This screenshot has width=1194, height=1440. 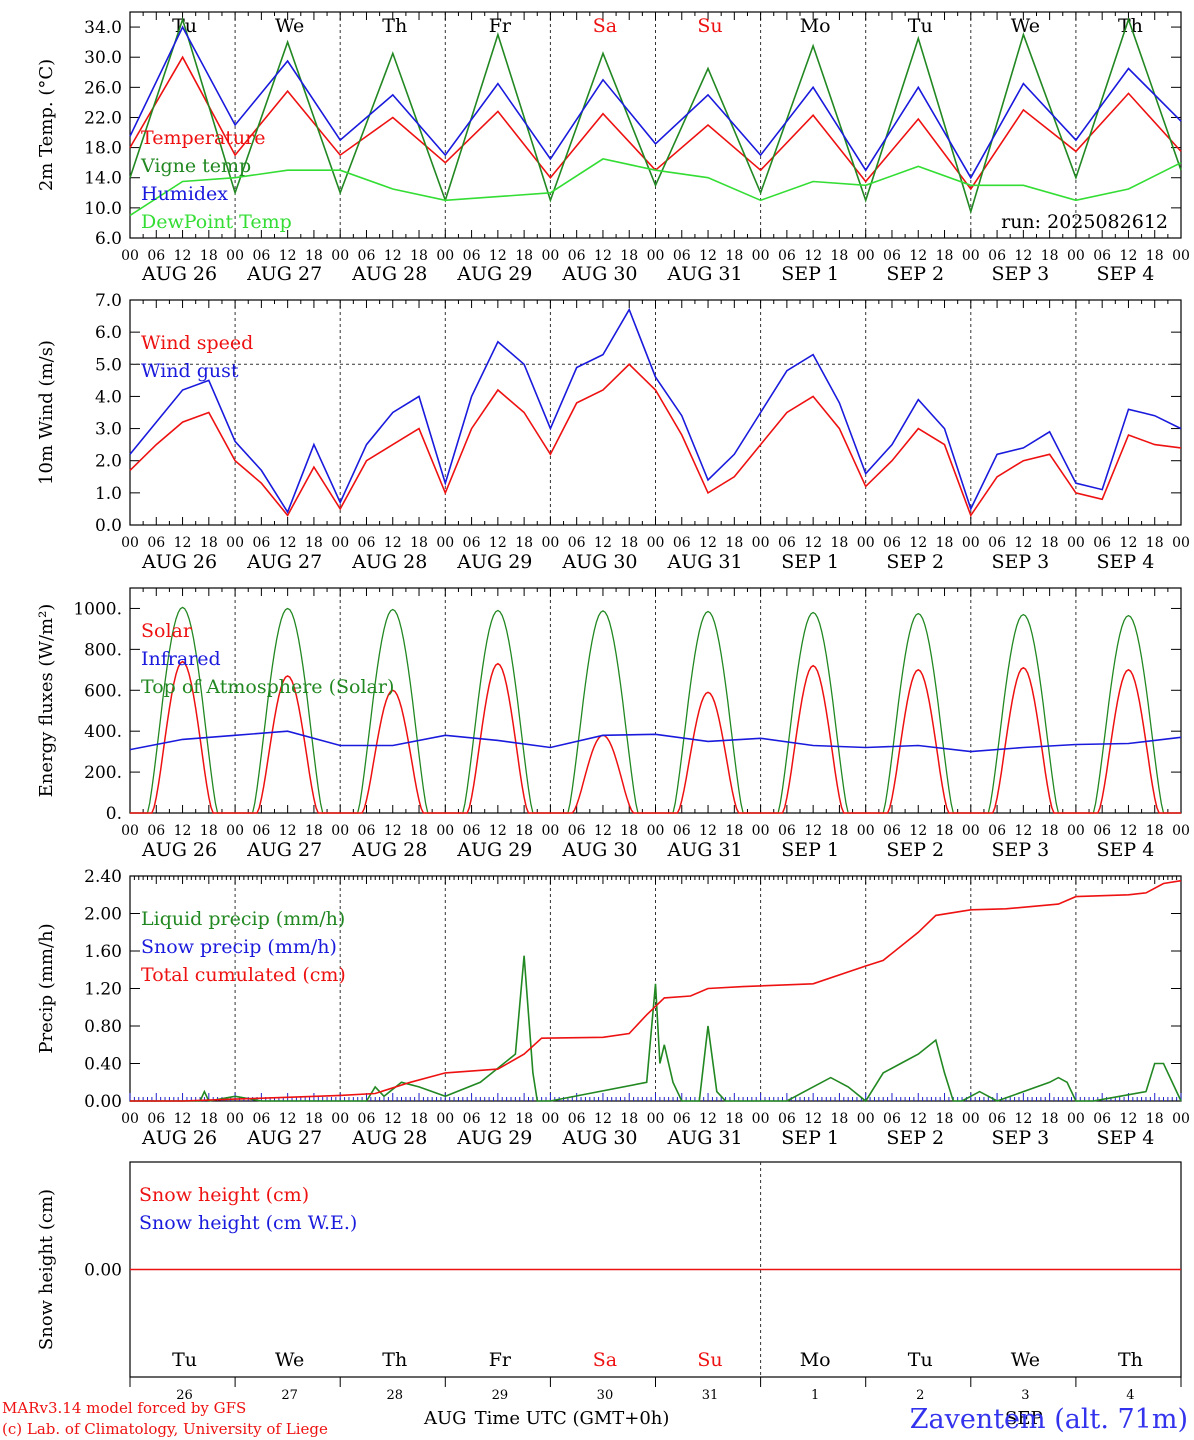 I want to click on y-axis-title: Precip (mm/h), so click(x=46, y=988).